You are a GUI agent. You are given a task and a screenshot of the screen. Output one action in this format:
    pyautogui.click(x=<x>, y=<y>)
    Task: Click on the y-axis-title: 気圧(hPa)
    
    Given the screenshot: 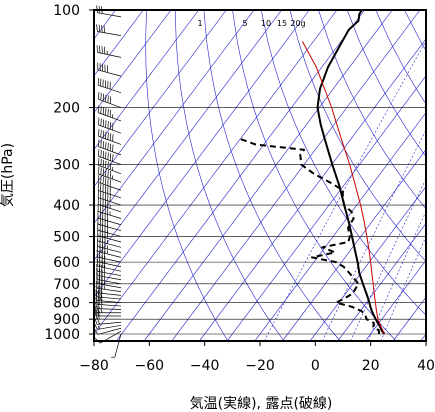 What is the action you would take?
    pyautogui.click(x=8, y=175)
    